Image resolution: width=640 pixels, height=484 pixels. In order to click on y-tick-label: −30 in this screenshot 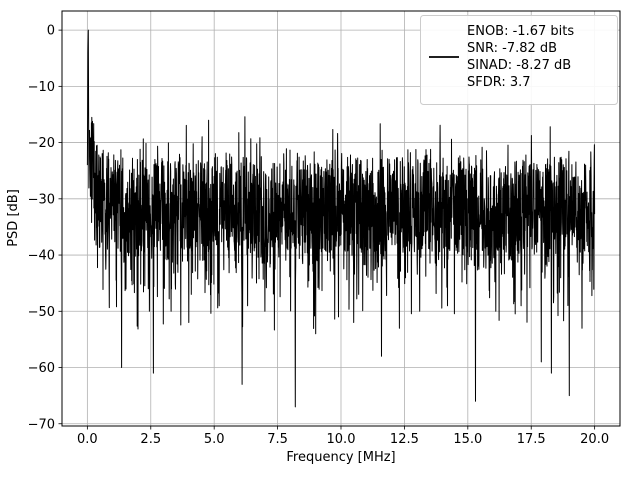, I will do `click(41, 199)`.